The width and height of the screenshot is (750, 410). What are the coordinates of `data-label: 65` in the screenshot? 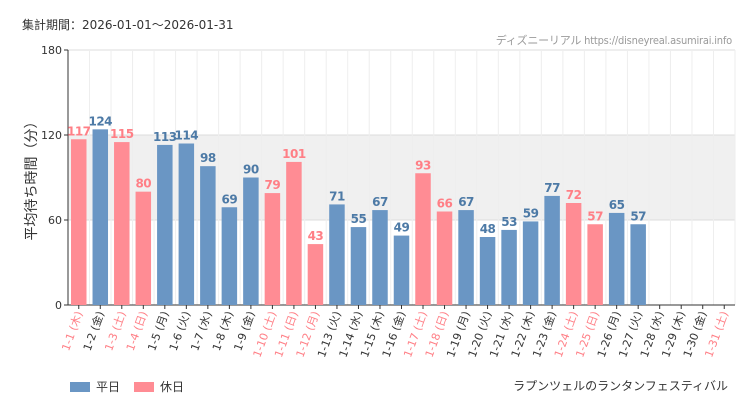 It's located at (617, 205).